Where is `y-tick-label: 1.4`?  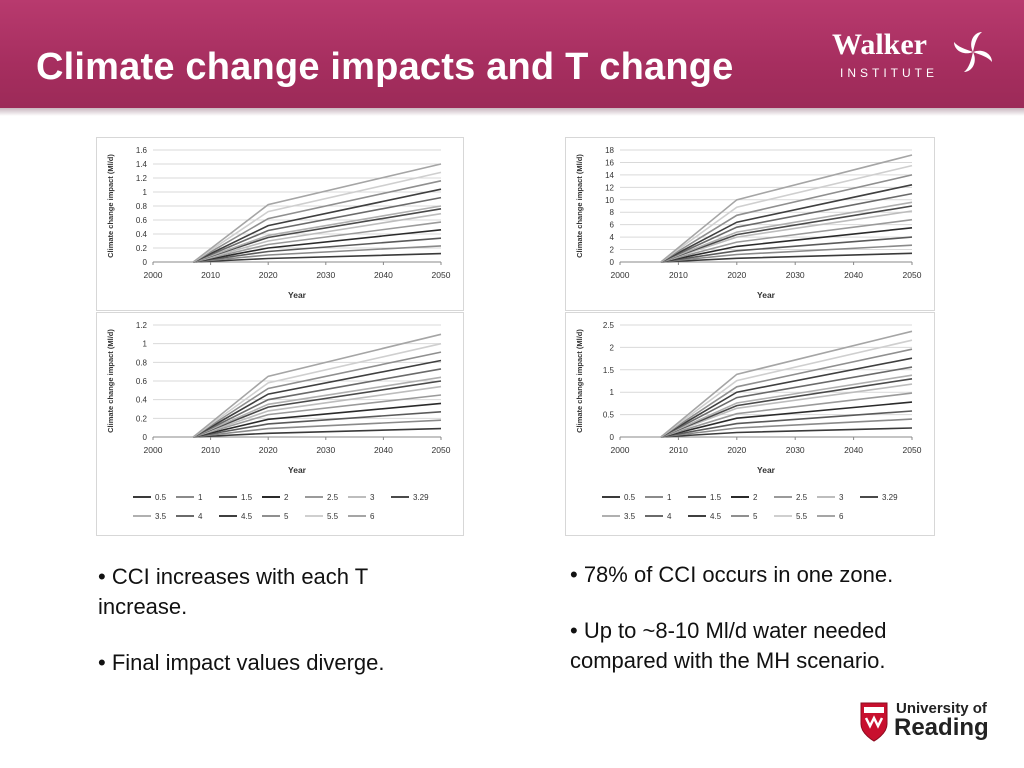 y-tick-label: 1.4 is located at coordinates (142, 164).